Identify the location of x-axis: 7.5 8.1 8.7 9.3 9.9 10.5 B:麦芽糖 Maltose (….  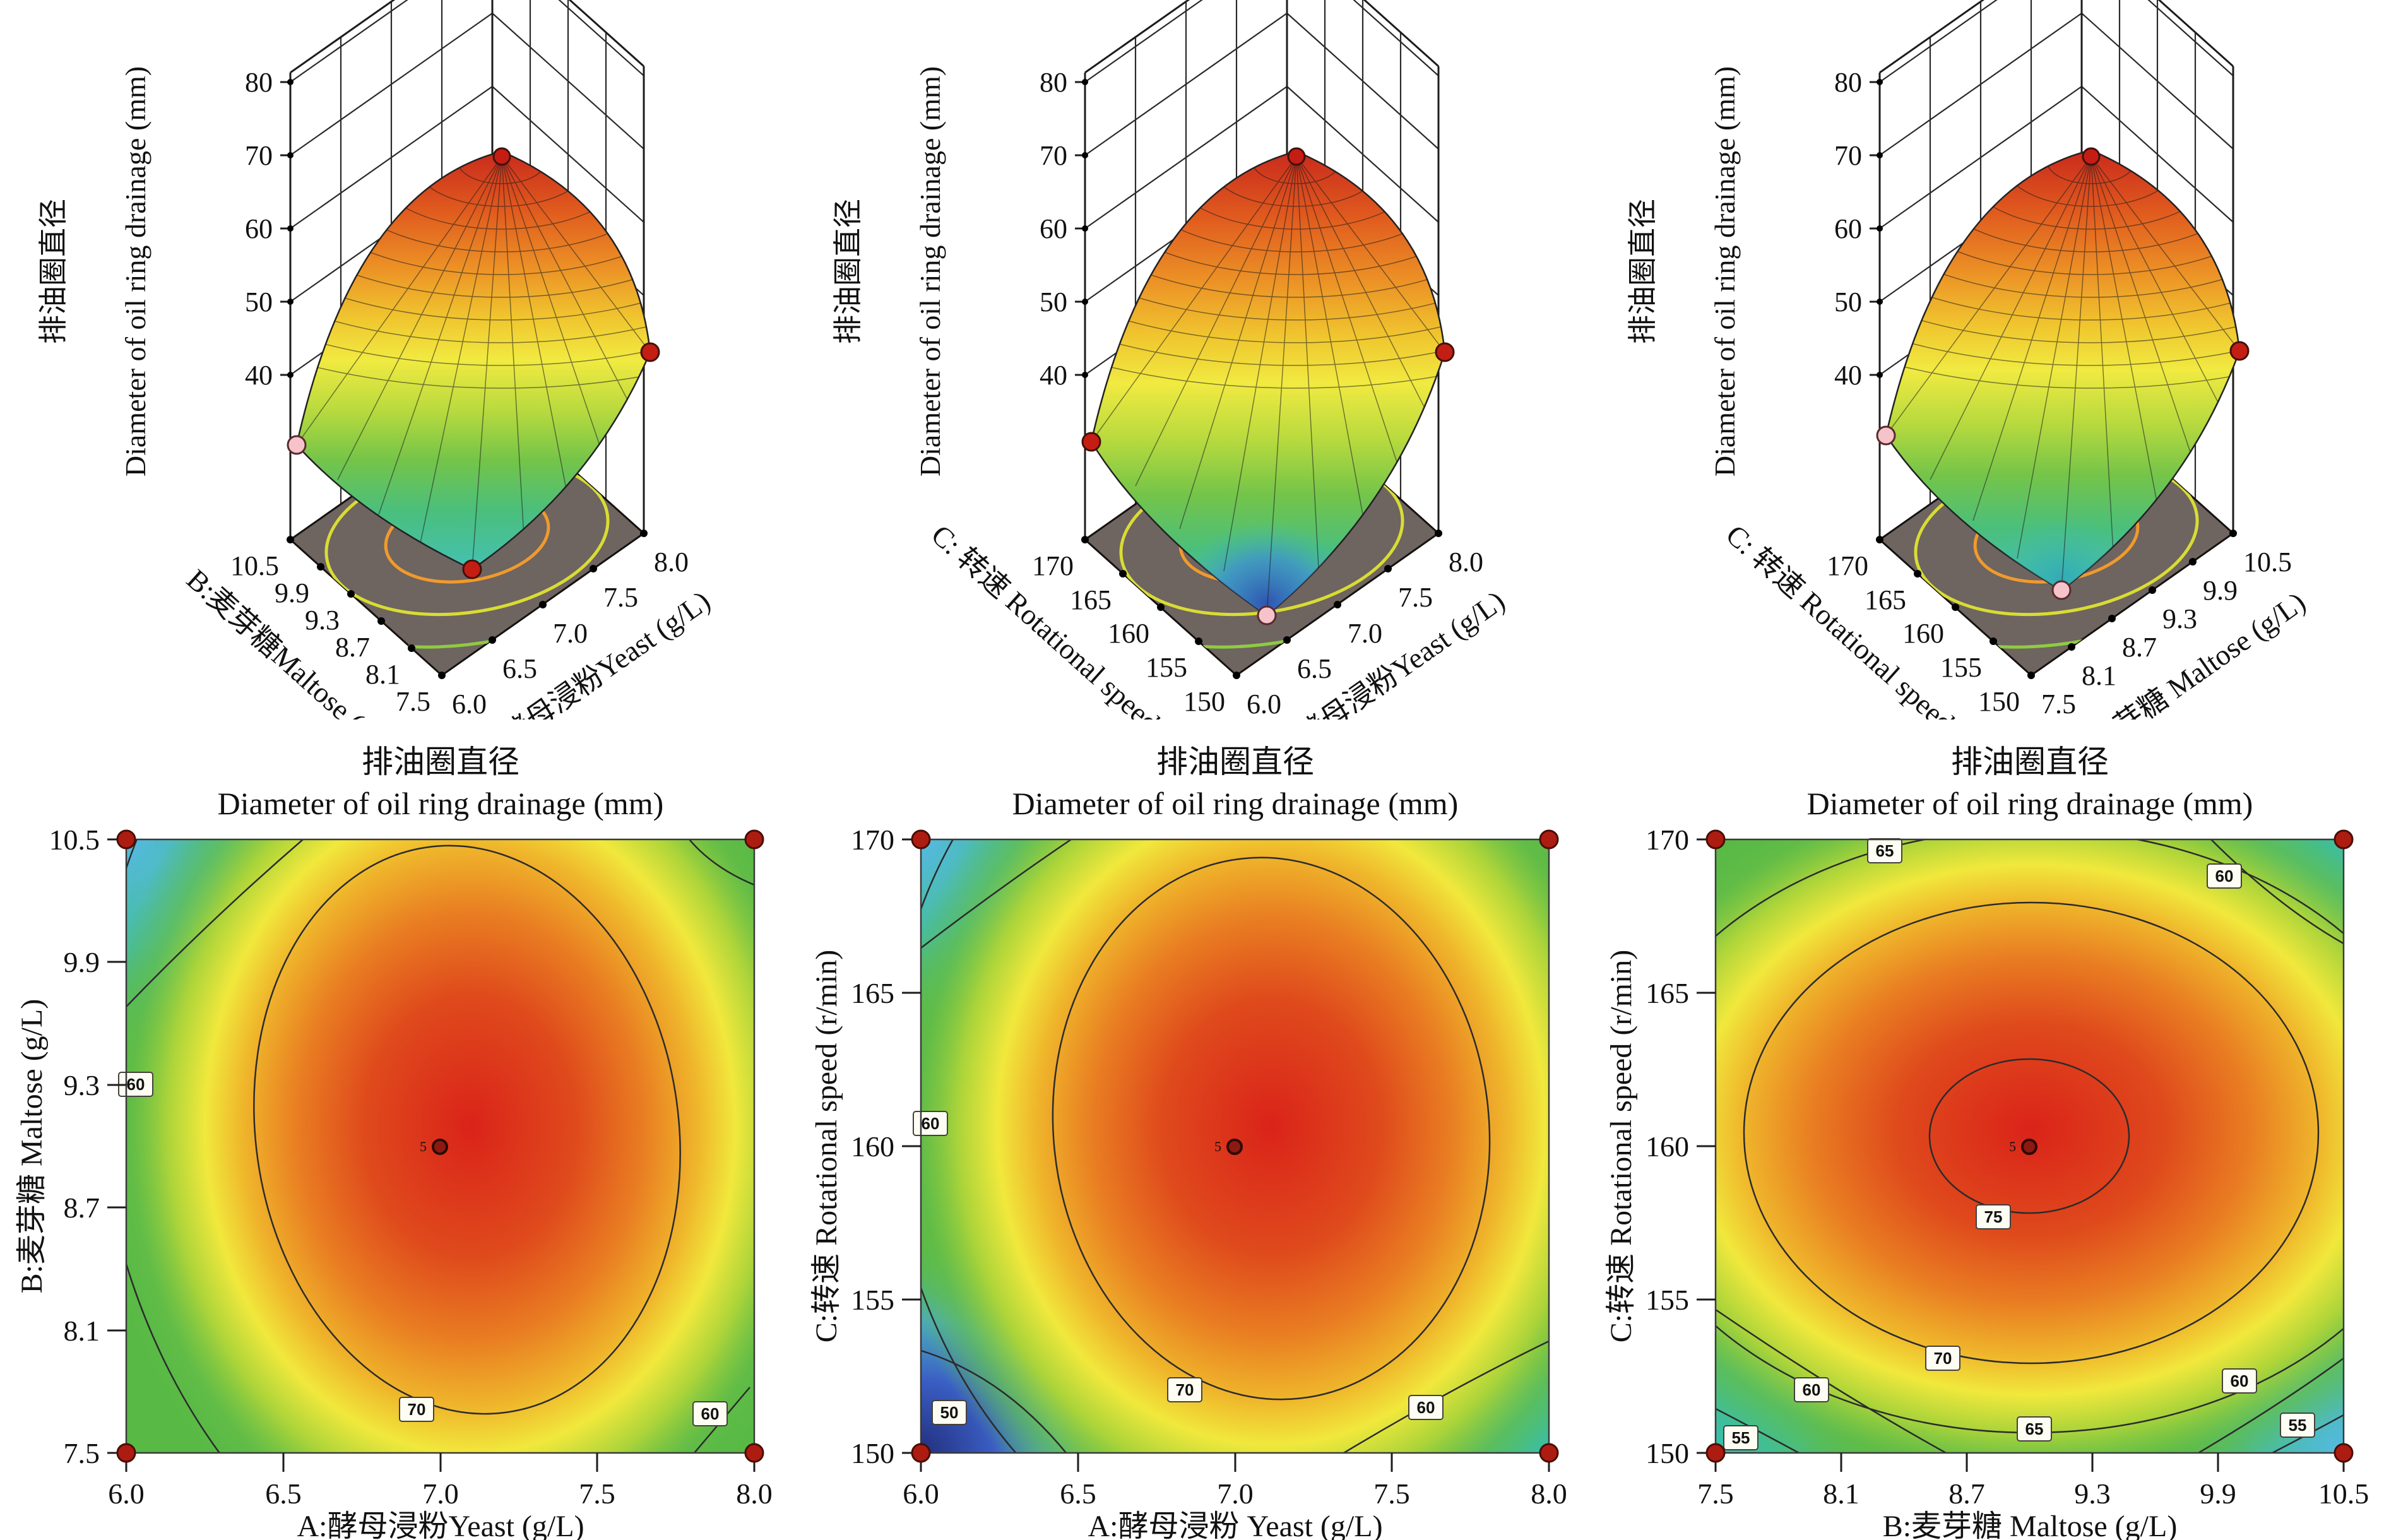
(2033, 1497).